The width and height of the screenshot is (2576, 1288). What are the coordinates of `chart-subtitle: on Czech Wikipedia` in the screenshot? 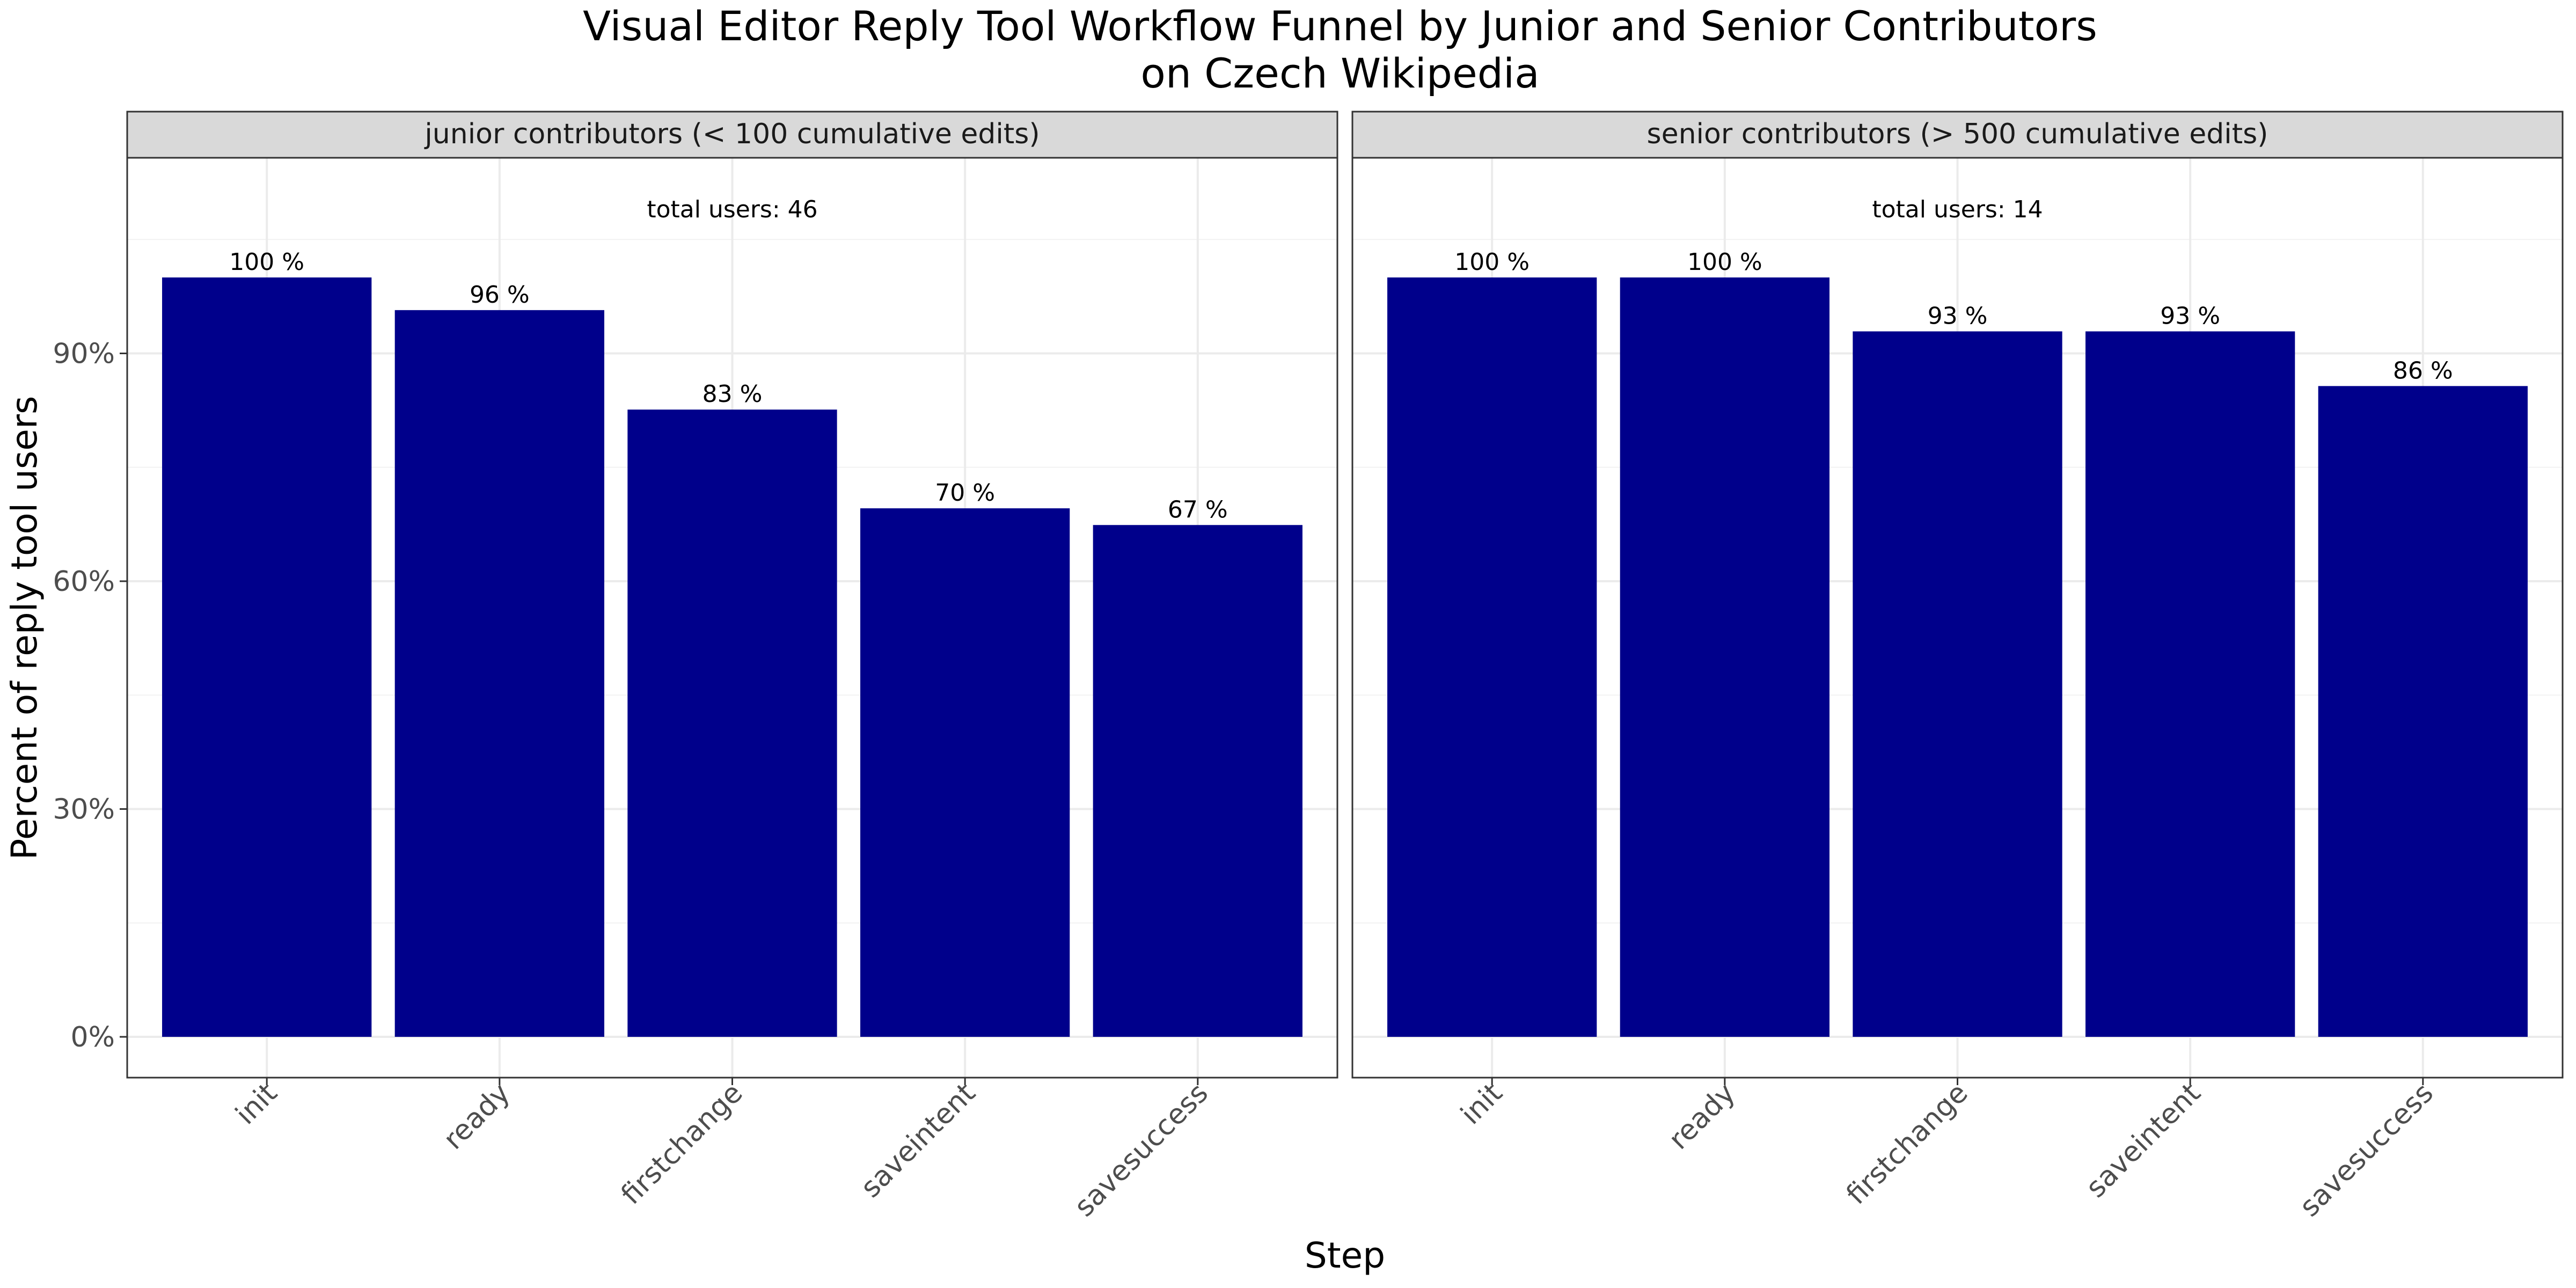 It's located at (1339, 73).